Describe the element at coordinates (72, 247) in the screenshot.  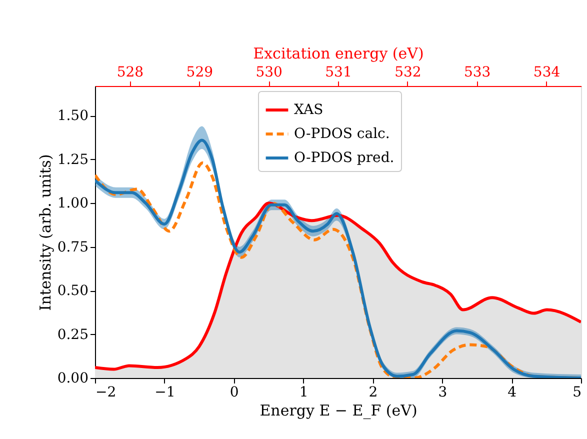
I see `y-tick-label: 0.75` at that location.